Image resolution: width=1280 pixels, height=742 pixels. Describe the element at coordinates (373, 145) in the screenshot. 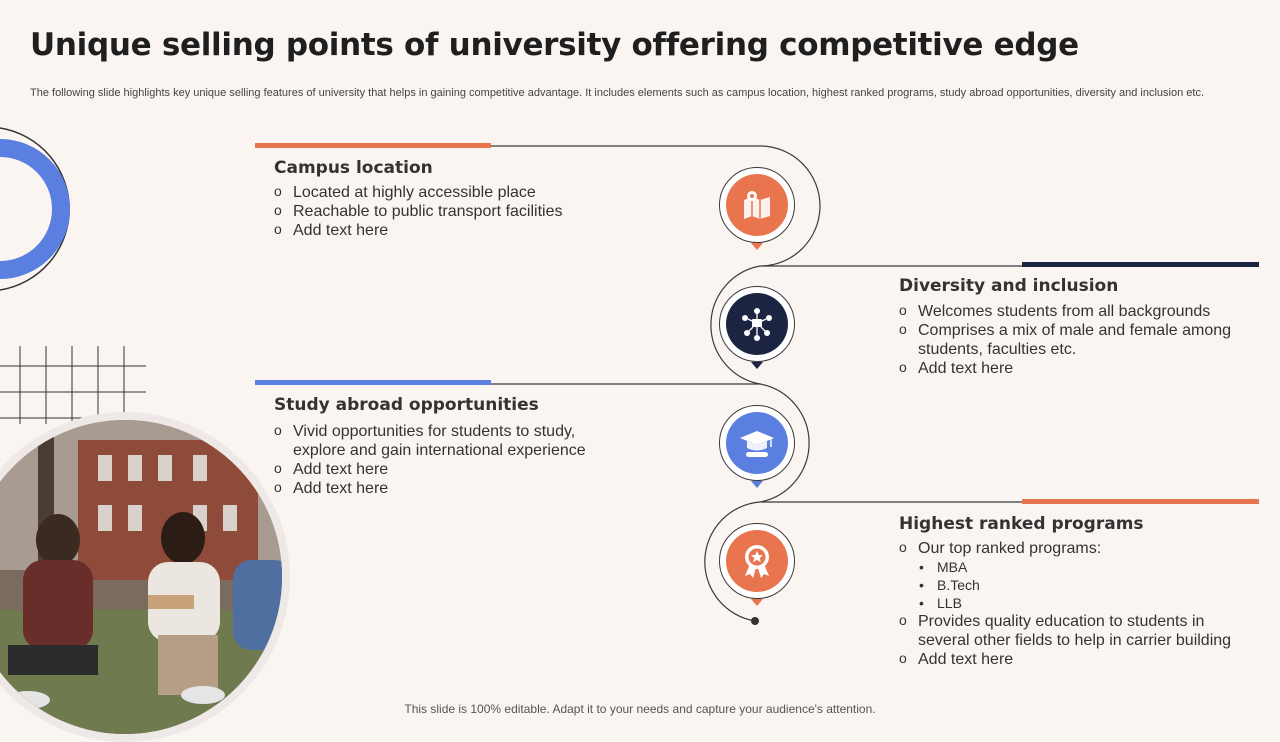

I see `campus-accent-bar` at that location.